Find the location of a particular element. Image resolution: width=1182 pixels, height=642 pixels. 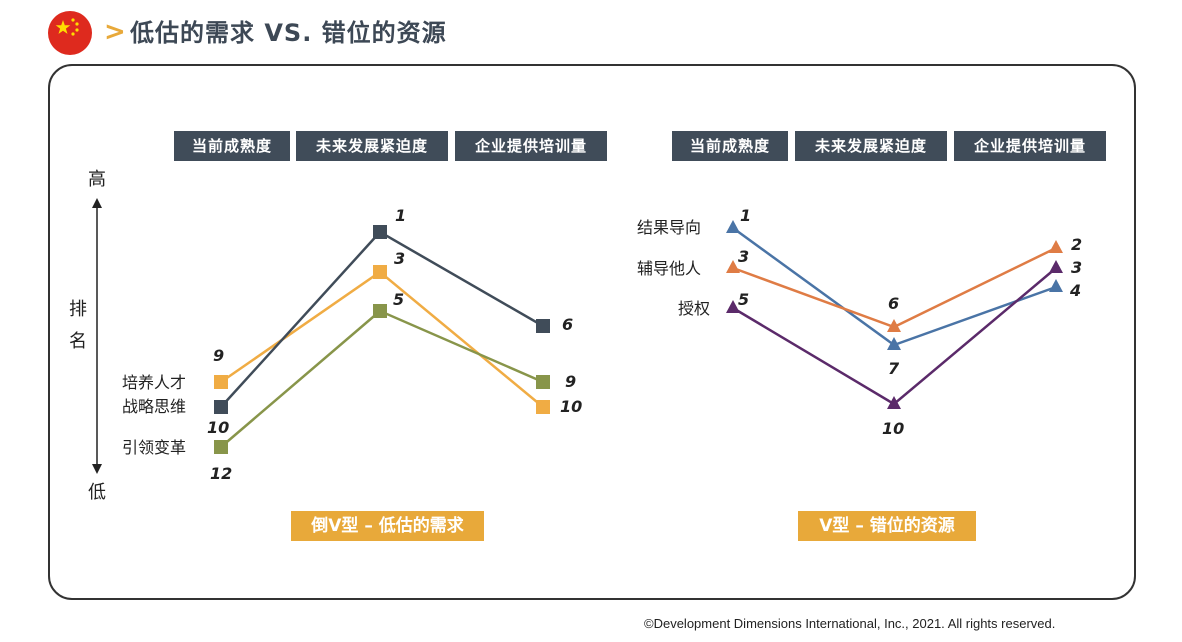

data-label: 4 is located at coordinates (1076, 290).